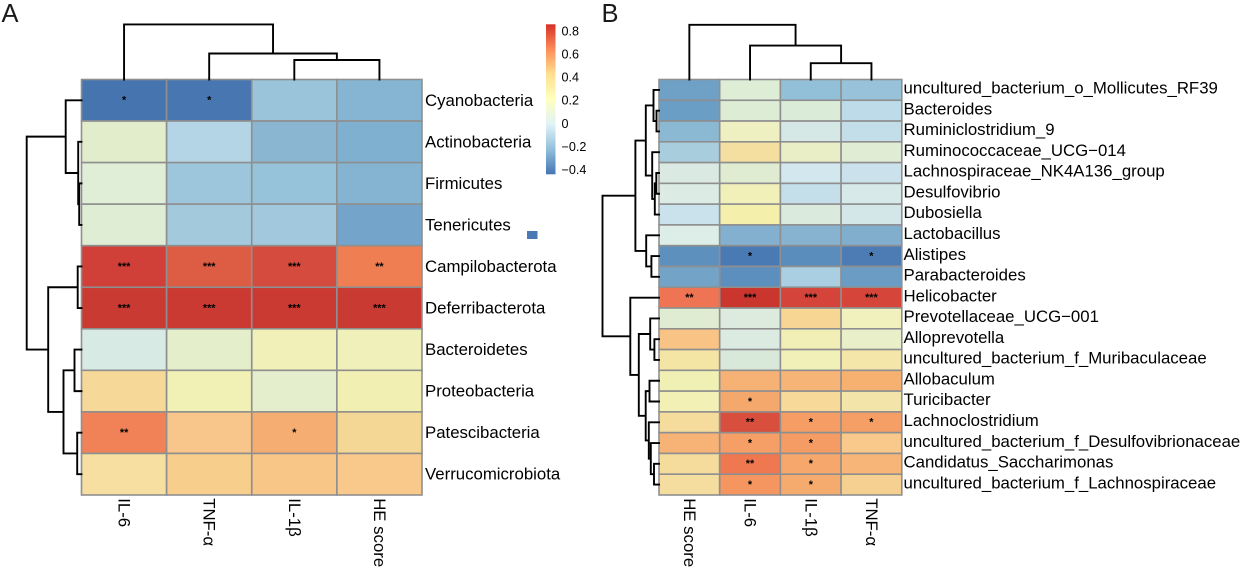 The image size is (1242, 569). What do you see at coordinates (979, 129) in the screenshot?
I see `svg-text: Ruminiclostridium_9` at bounding box center [979, 129].